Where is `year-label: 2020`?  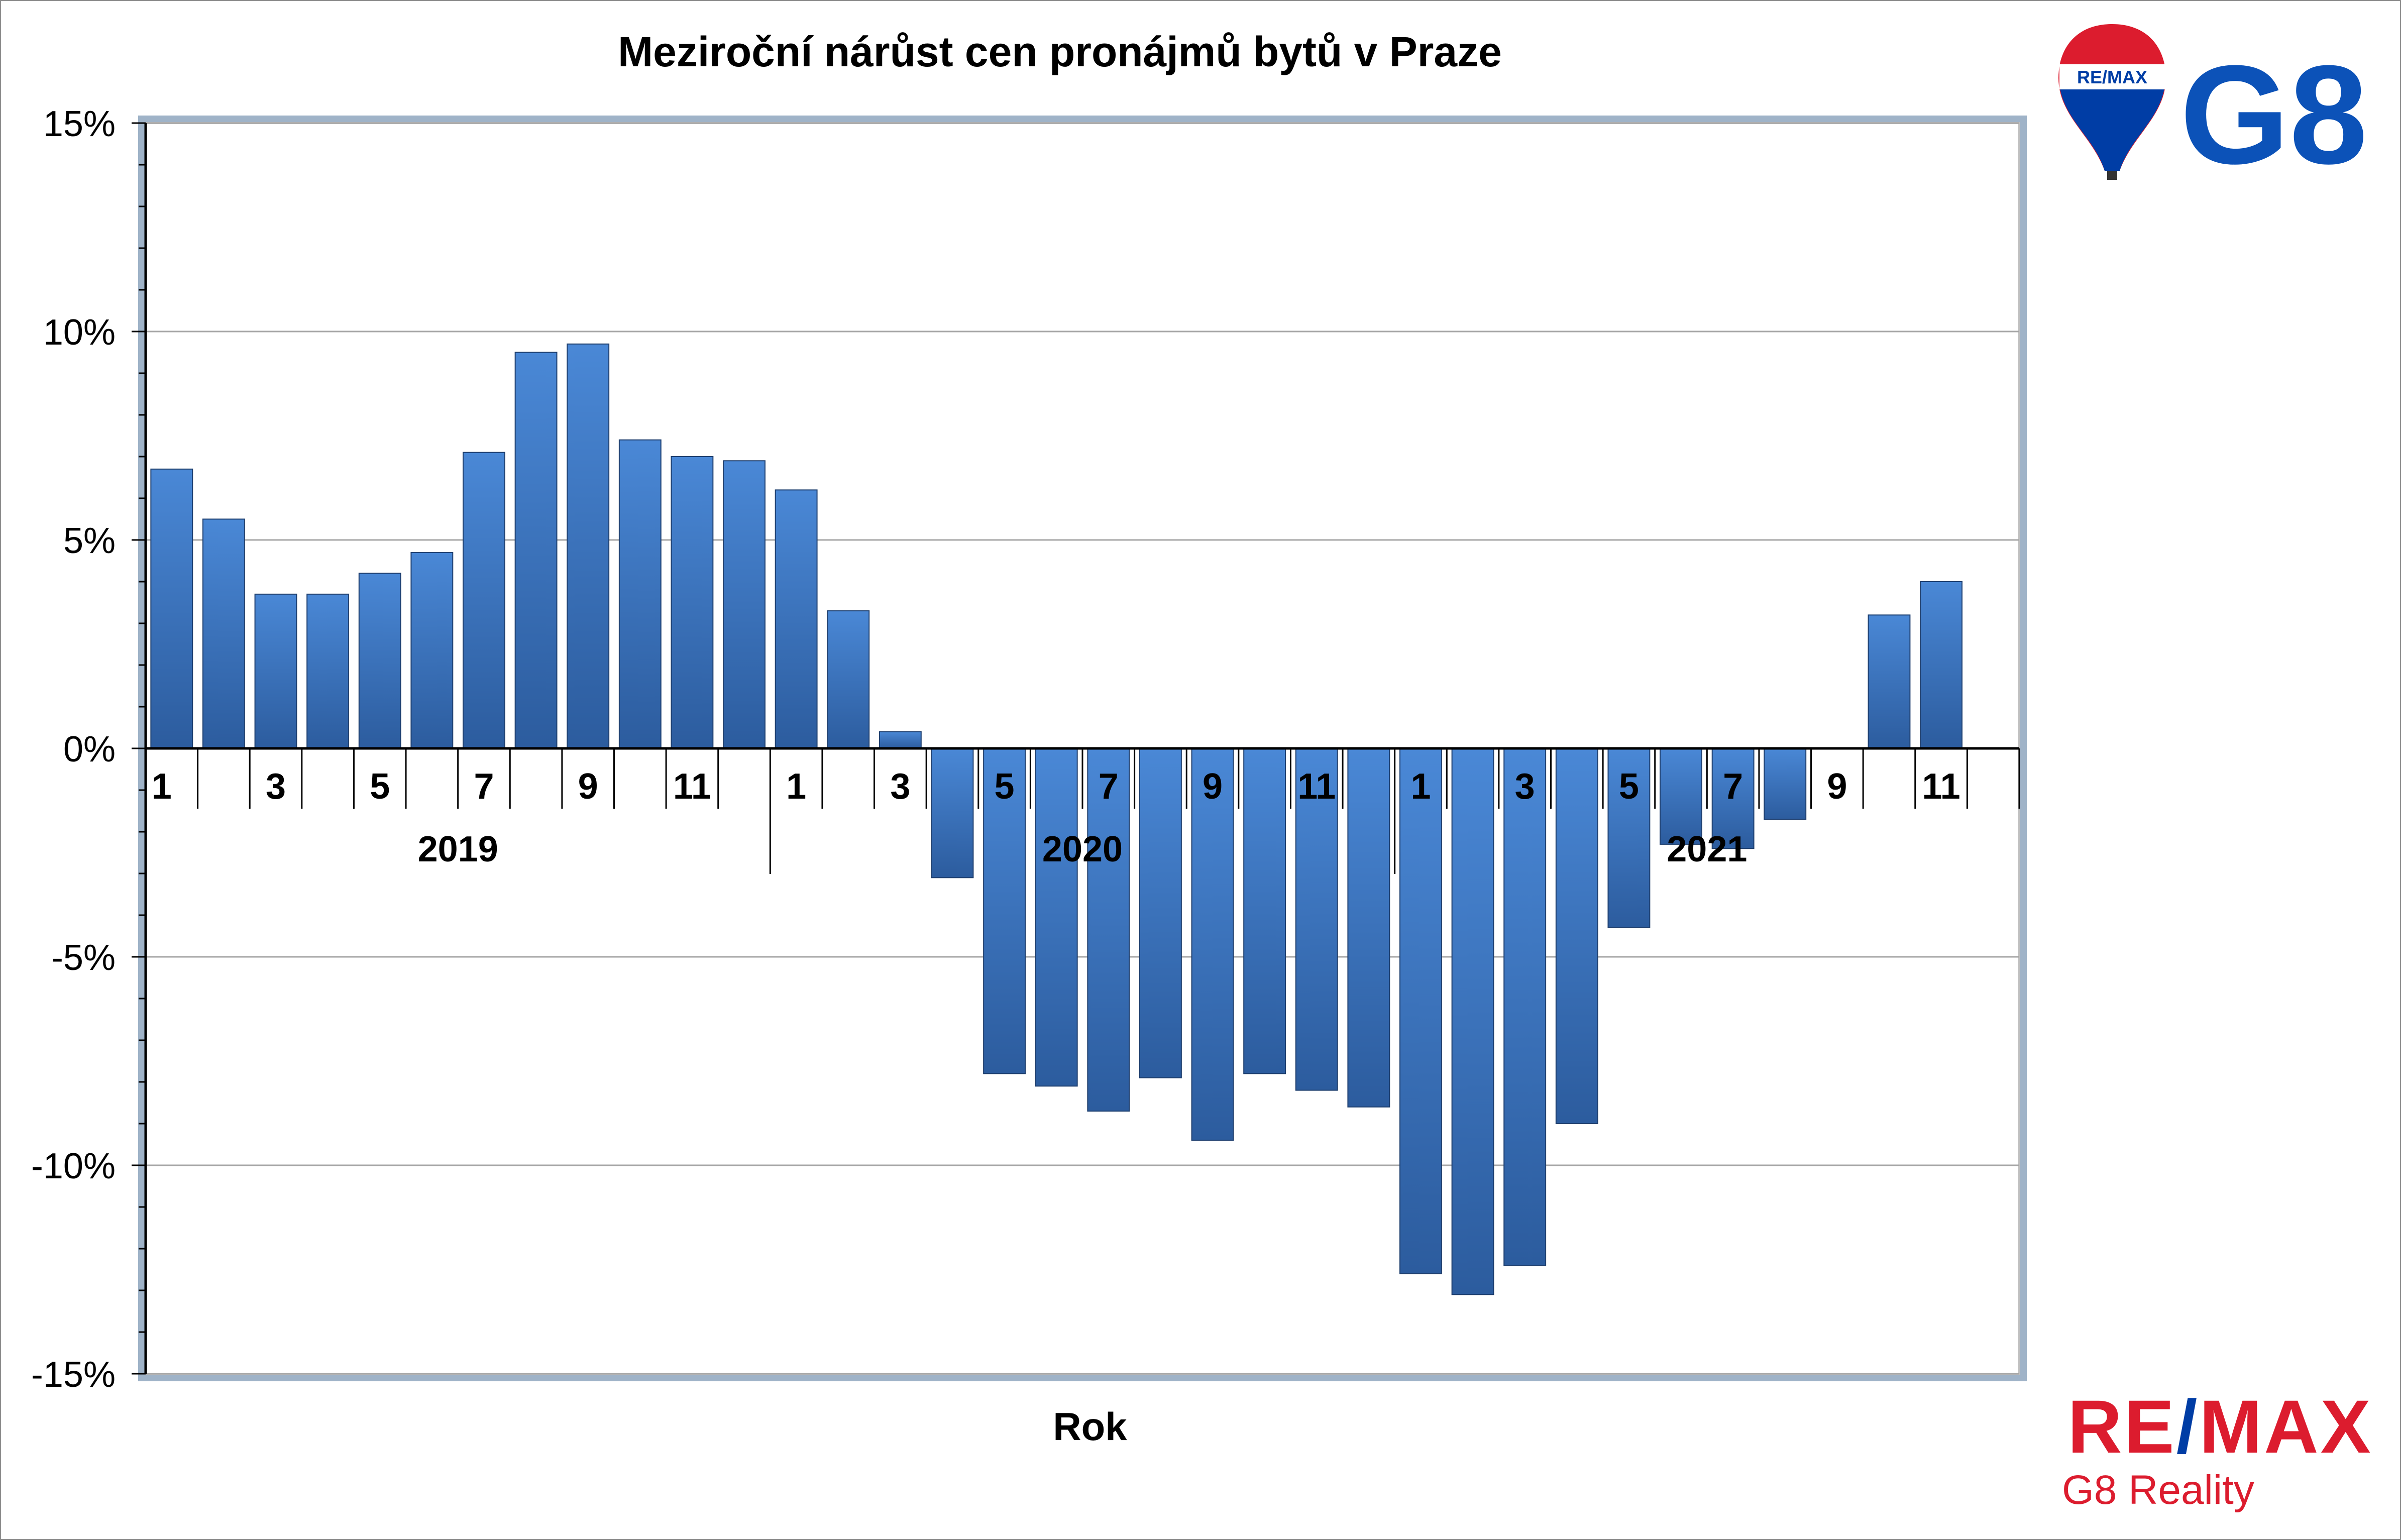
year-label: 2020 is located at coordinates (1082, 849).